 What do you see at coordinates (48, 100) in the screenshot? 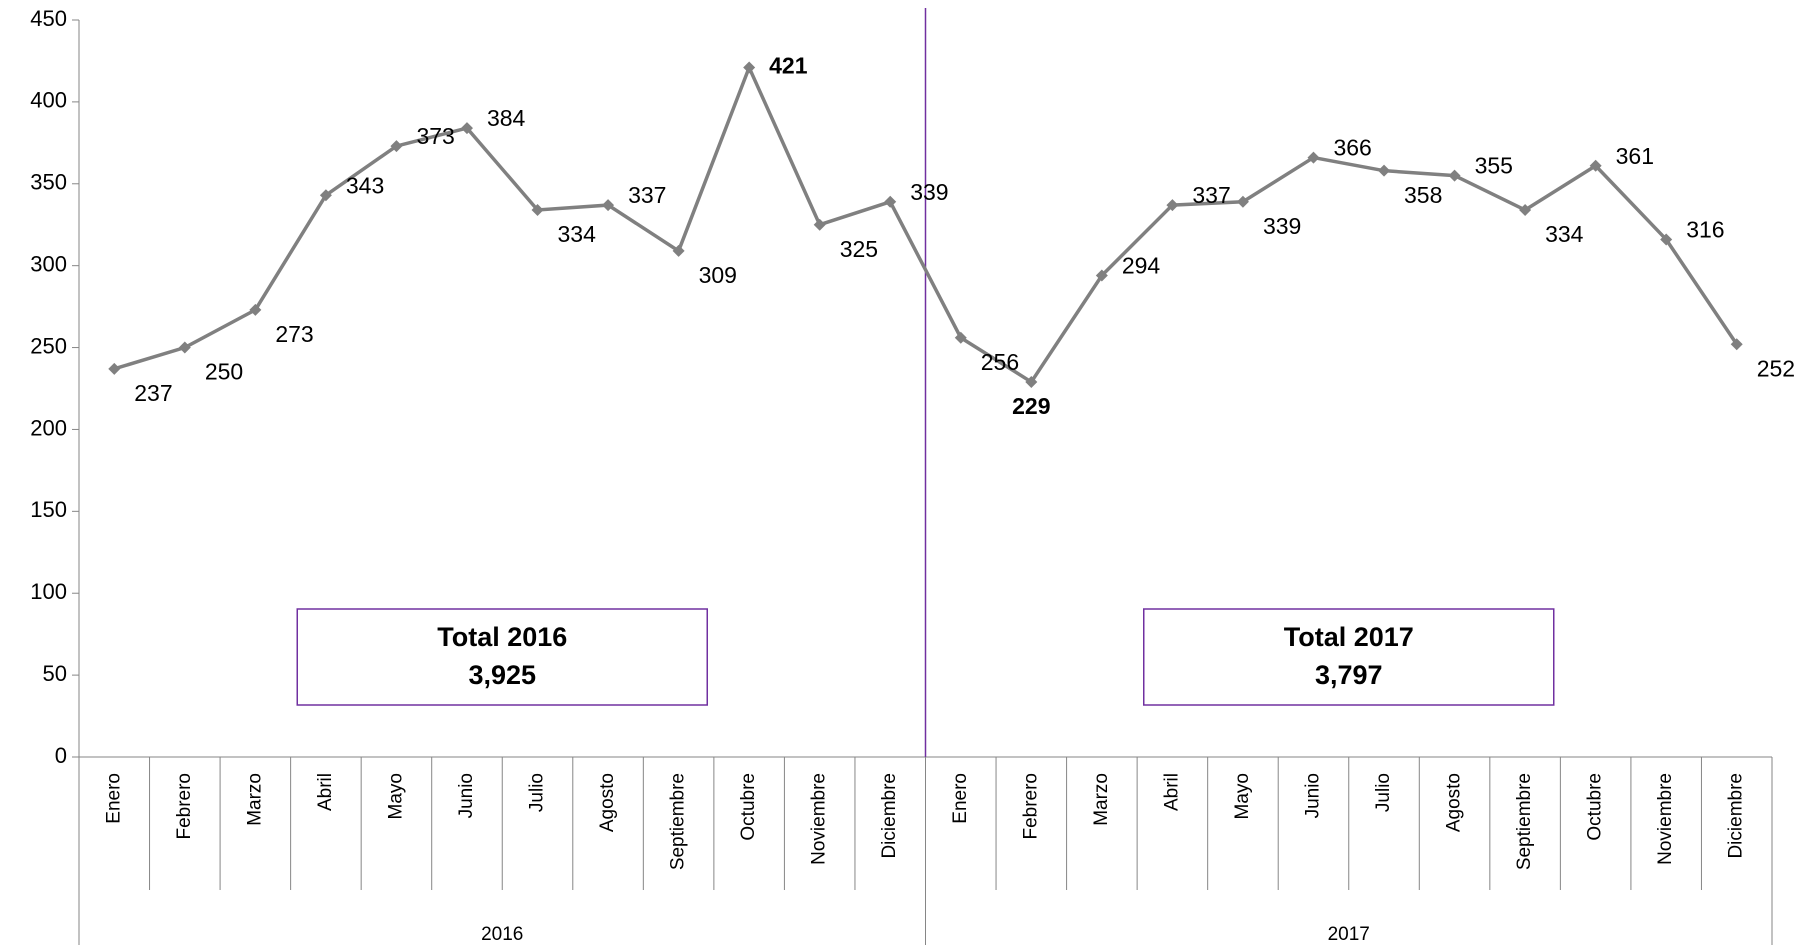
I see `y-tick-label: 400` at bounding box center [48, 100].